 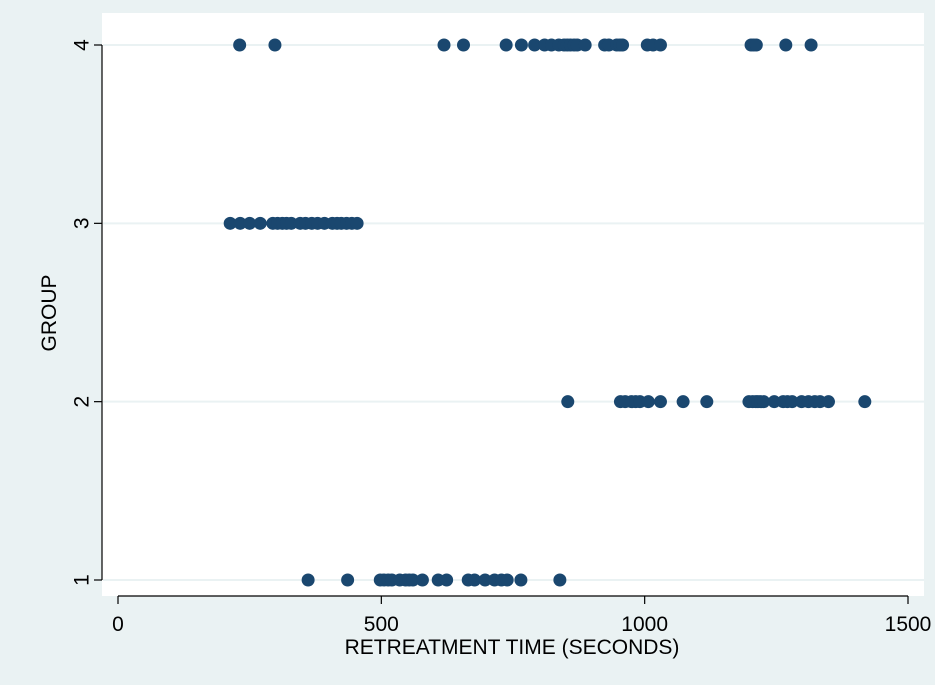 I want to click on x-tick-label: 0, so click(x=118, y=624).